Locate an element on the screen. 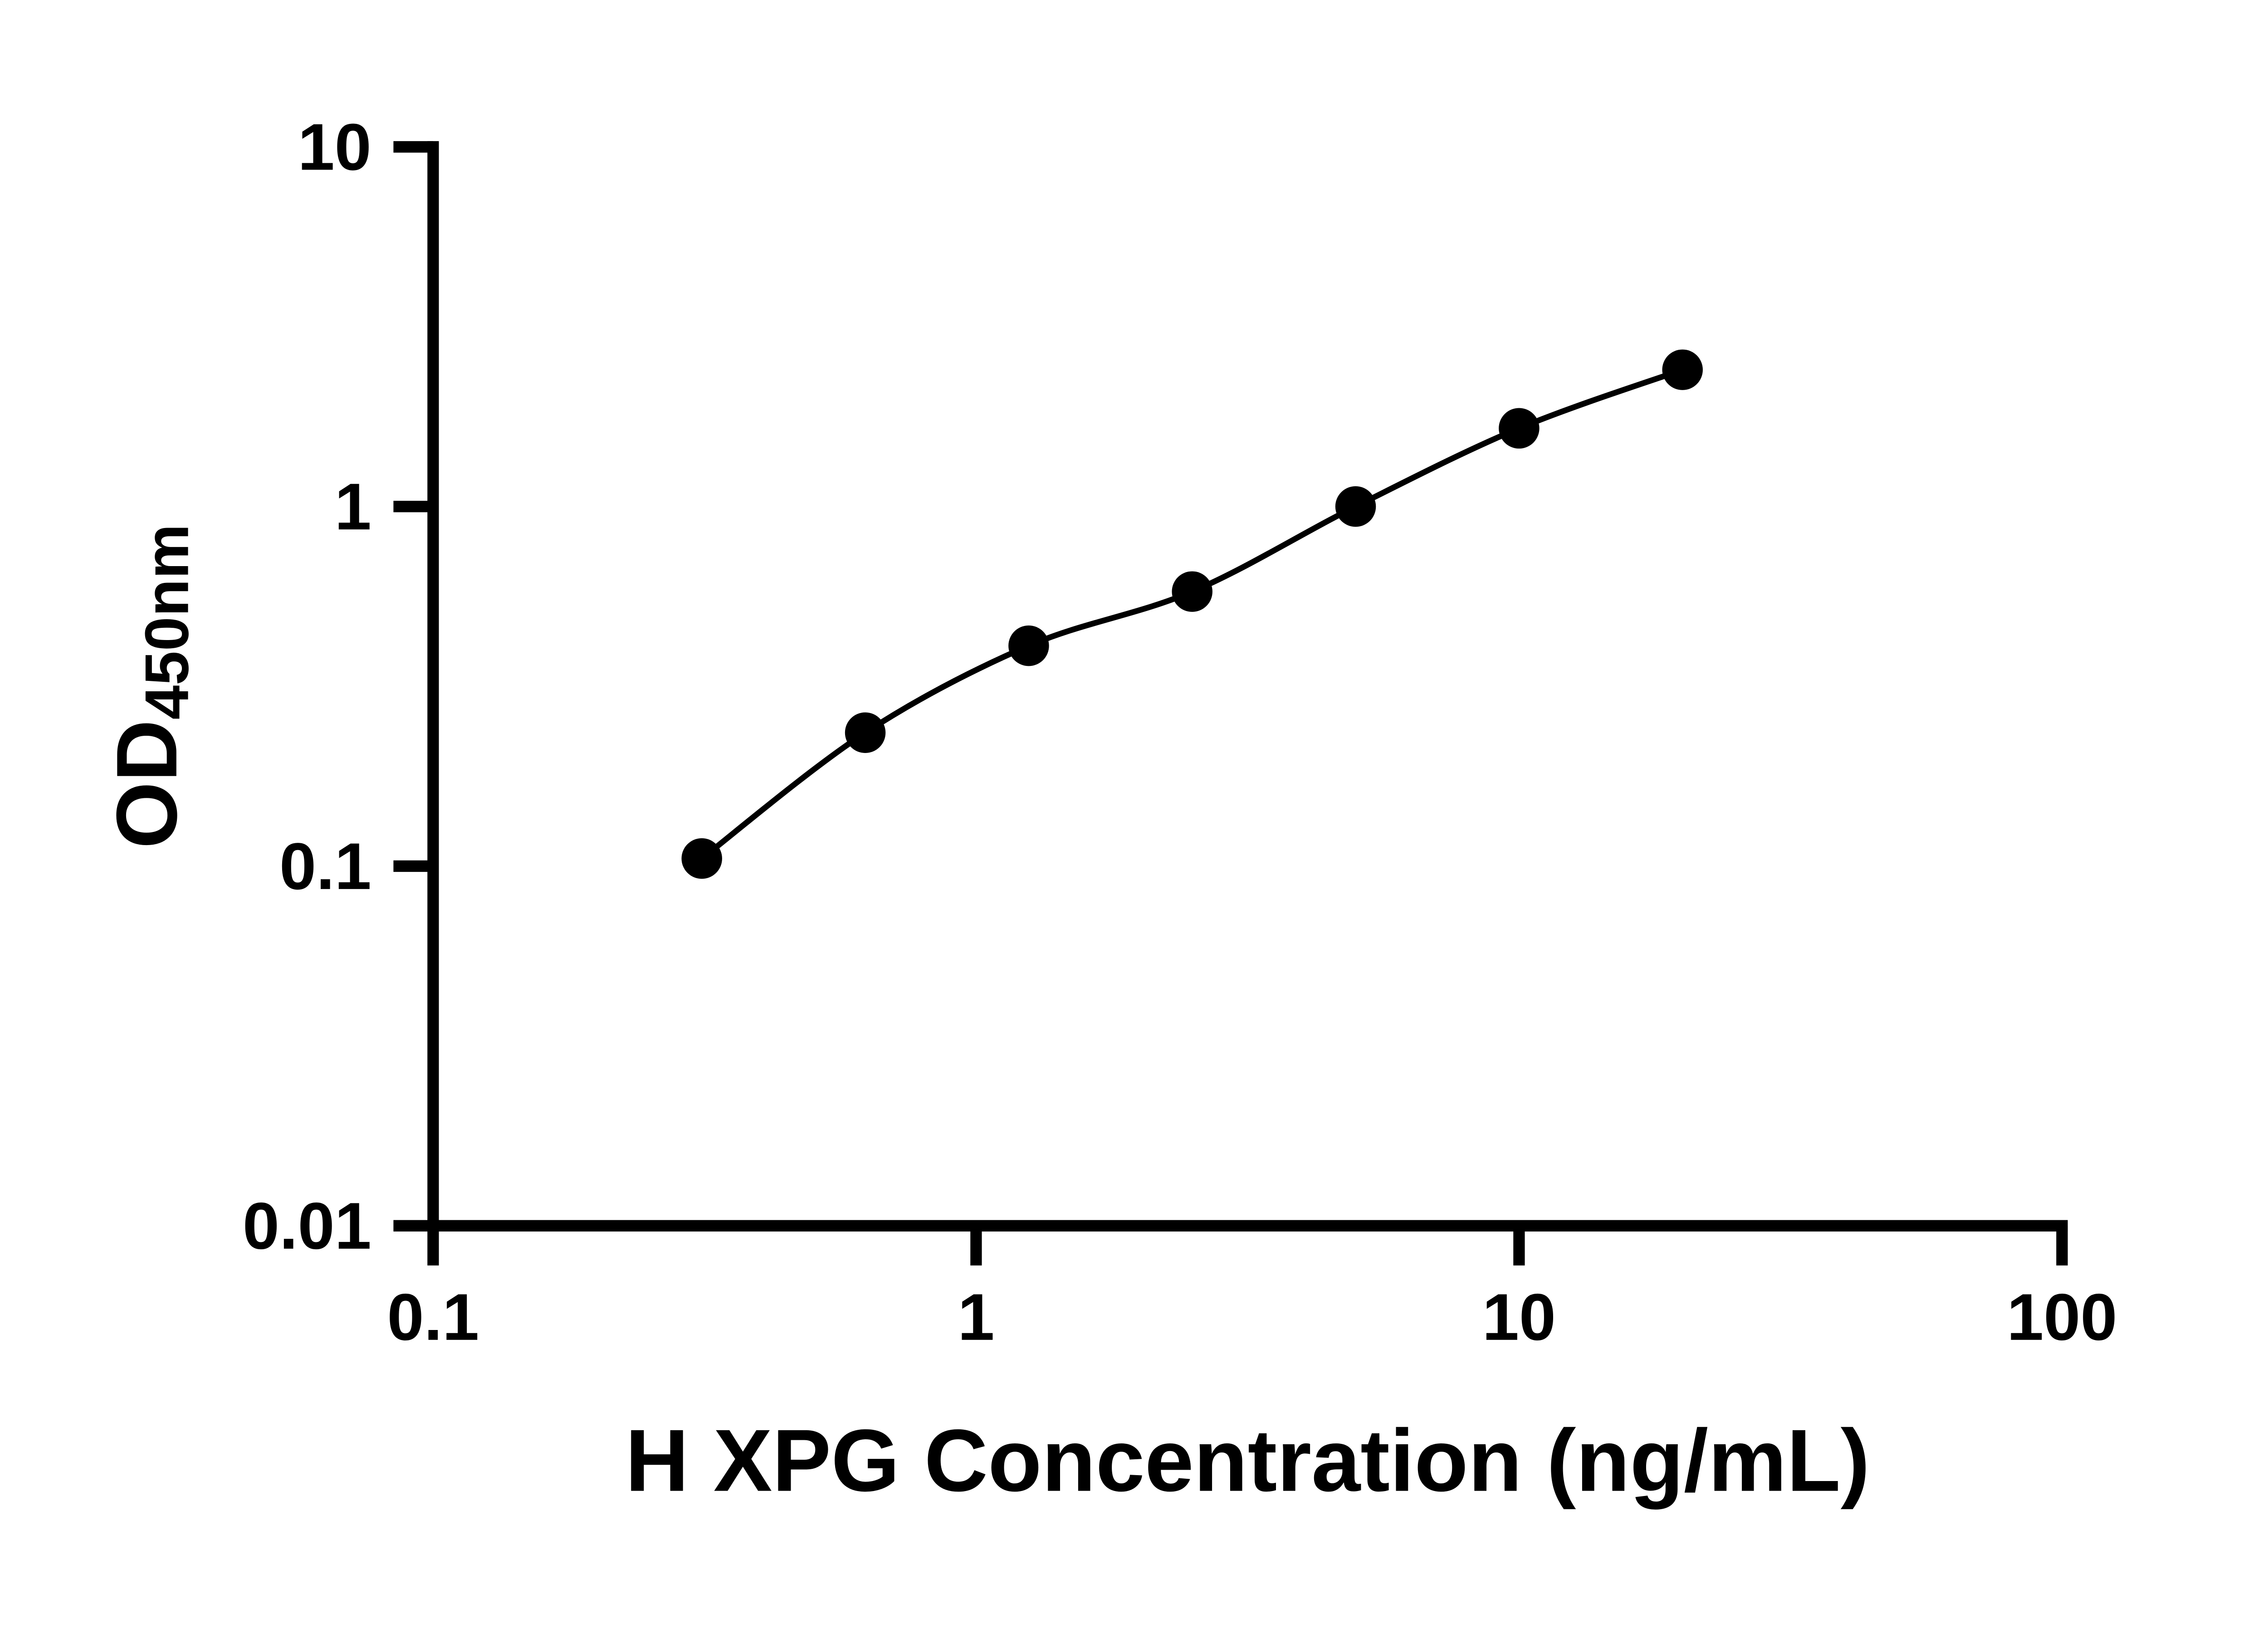 The height and width of the screenshot is (1633, 2268). y-tick-label: 0.1 is located at coordinates (325, 866).